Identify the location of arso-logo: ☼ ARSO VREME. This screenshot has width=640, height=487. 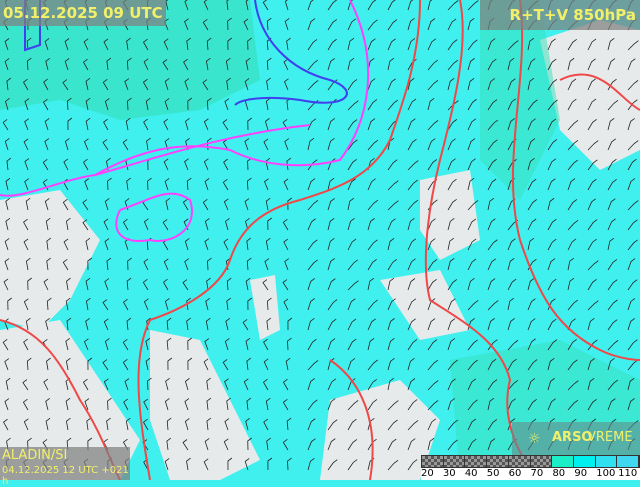
(576, 439).